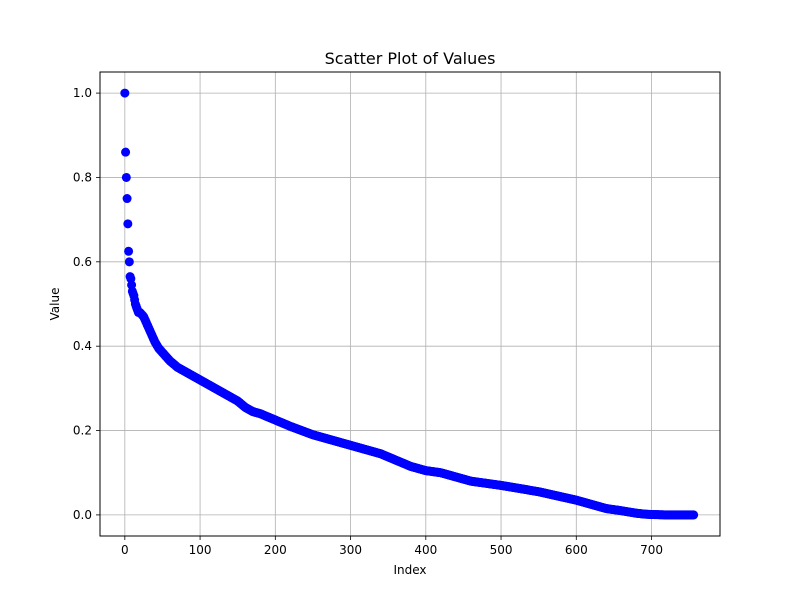 This screenshot has width=800, height=600. Describe the element at coordinates (409, 570) in the screenshot. I see `x-axis-label: Index` at that location.